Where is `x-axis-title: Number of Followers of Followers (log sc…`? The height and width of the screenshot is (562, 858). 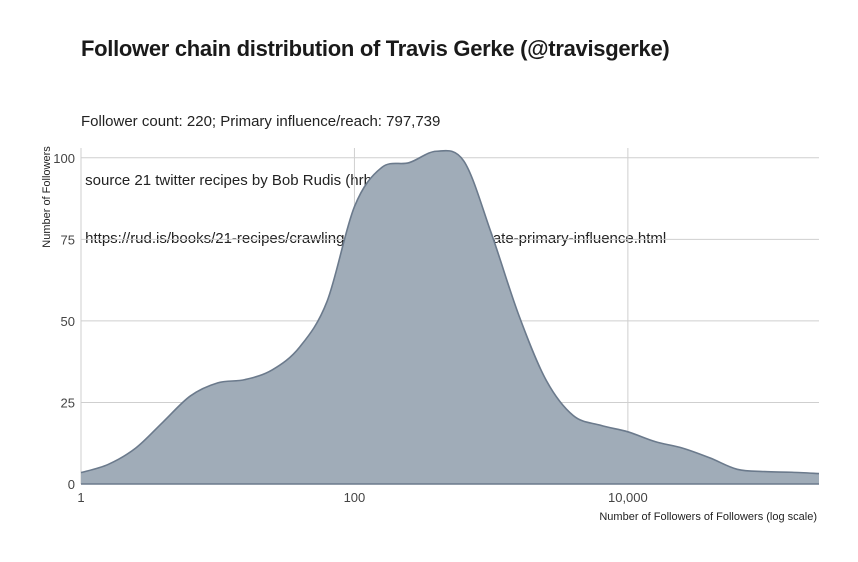
x-axis-title: Number of Followers of Followers (log sc… is located at coordinates (708, 517).